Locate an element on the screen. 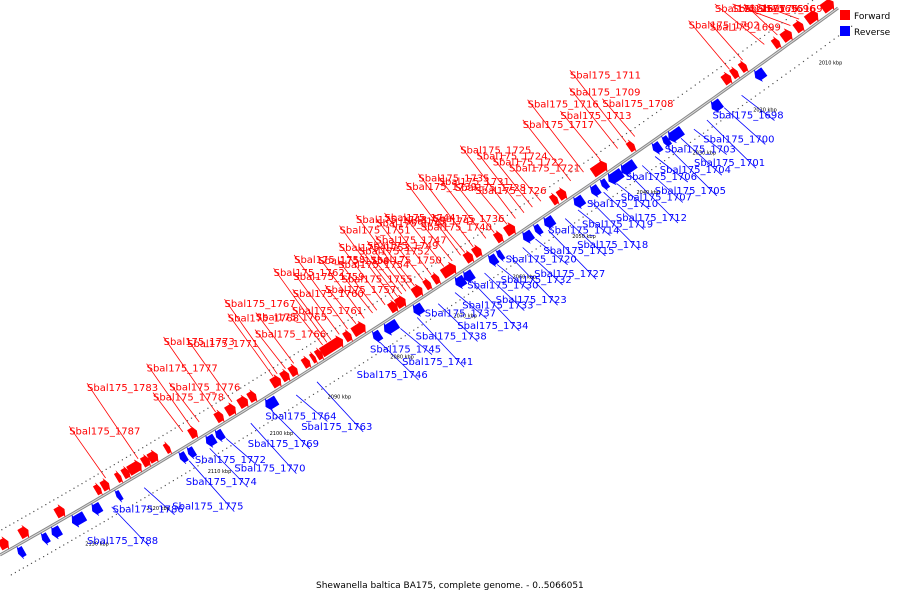  gene-label: Sbal175_1707 is located at coordinates (656, 198).